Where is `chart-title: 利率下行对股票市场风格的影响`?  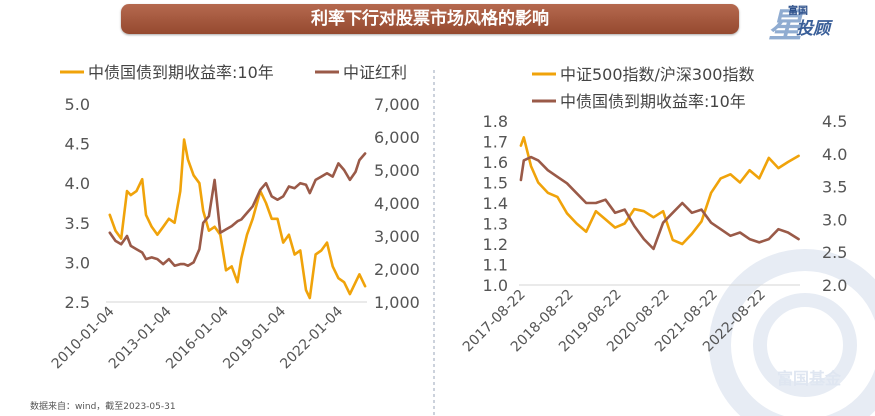 chart-title: 利率下行对股票市场风格的影响 is located at coordinates (430, 19).